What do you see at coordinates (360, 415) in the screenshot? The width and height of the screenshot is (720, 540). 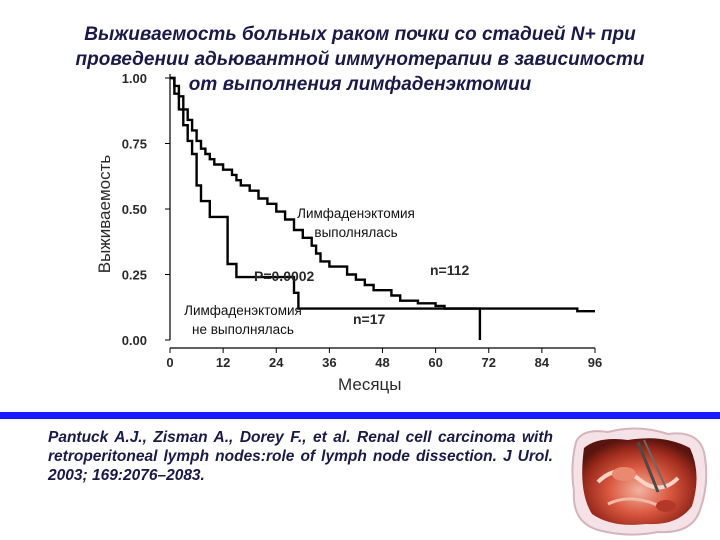 I see `divider-bar` at bounding box center [360, 415].